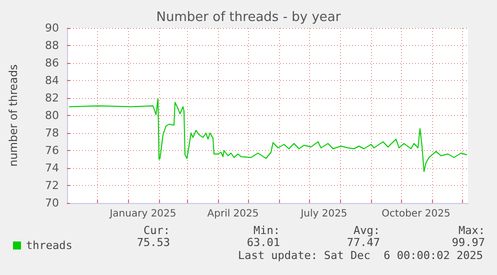 This screenshot has width=497, height=275. Describe the element at coordinates (52, 115) in the screenshot. I see `y-tick-label: 80` at that location.